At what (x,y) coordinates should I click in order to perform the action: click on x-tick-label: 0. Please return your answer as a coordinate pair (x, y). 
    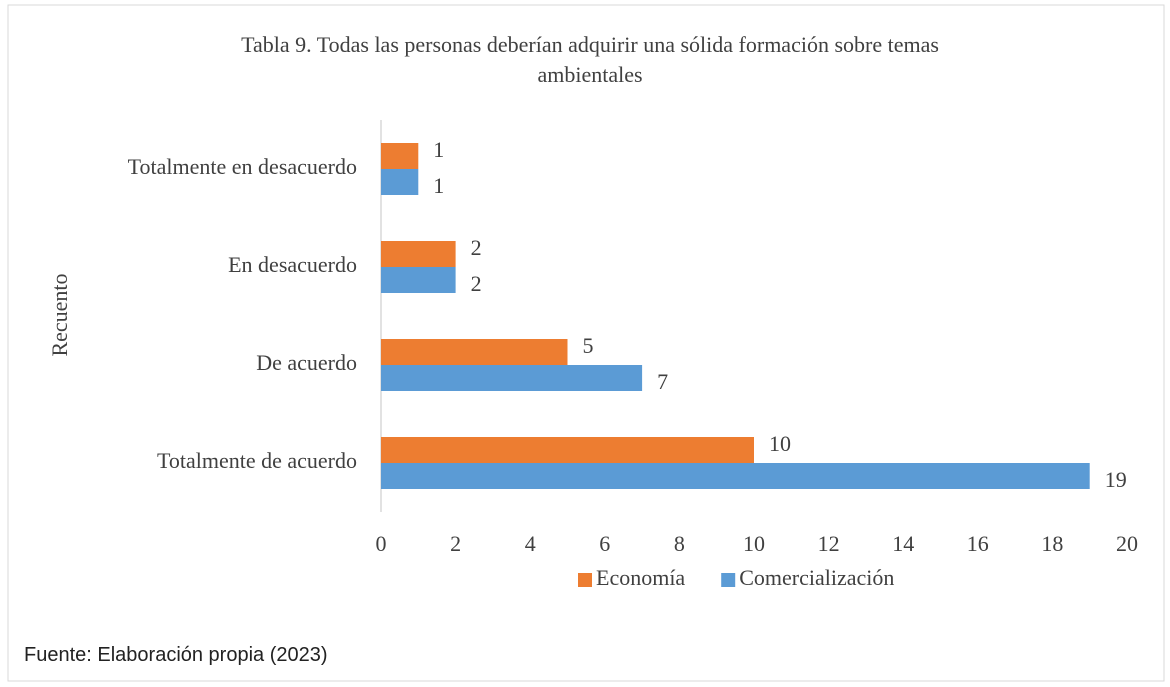
    Looking at the image, I should click on (381, 543).